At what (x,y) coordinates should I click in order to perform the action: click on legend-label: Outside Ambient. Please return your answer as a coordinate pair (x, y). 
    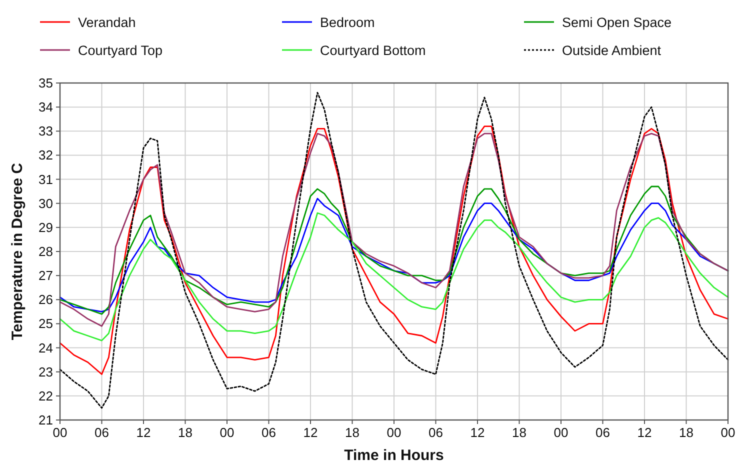
    Looking at the image, I should click on (612, 50).